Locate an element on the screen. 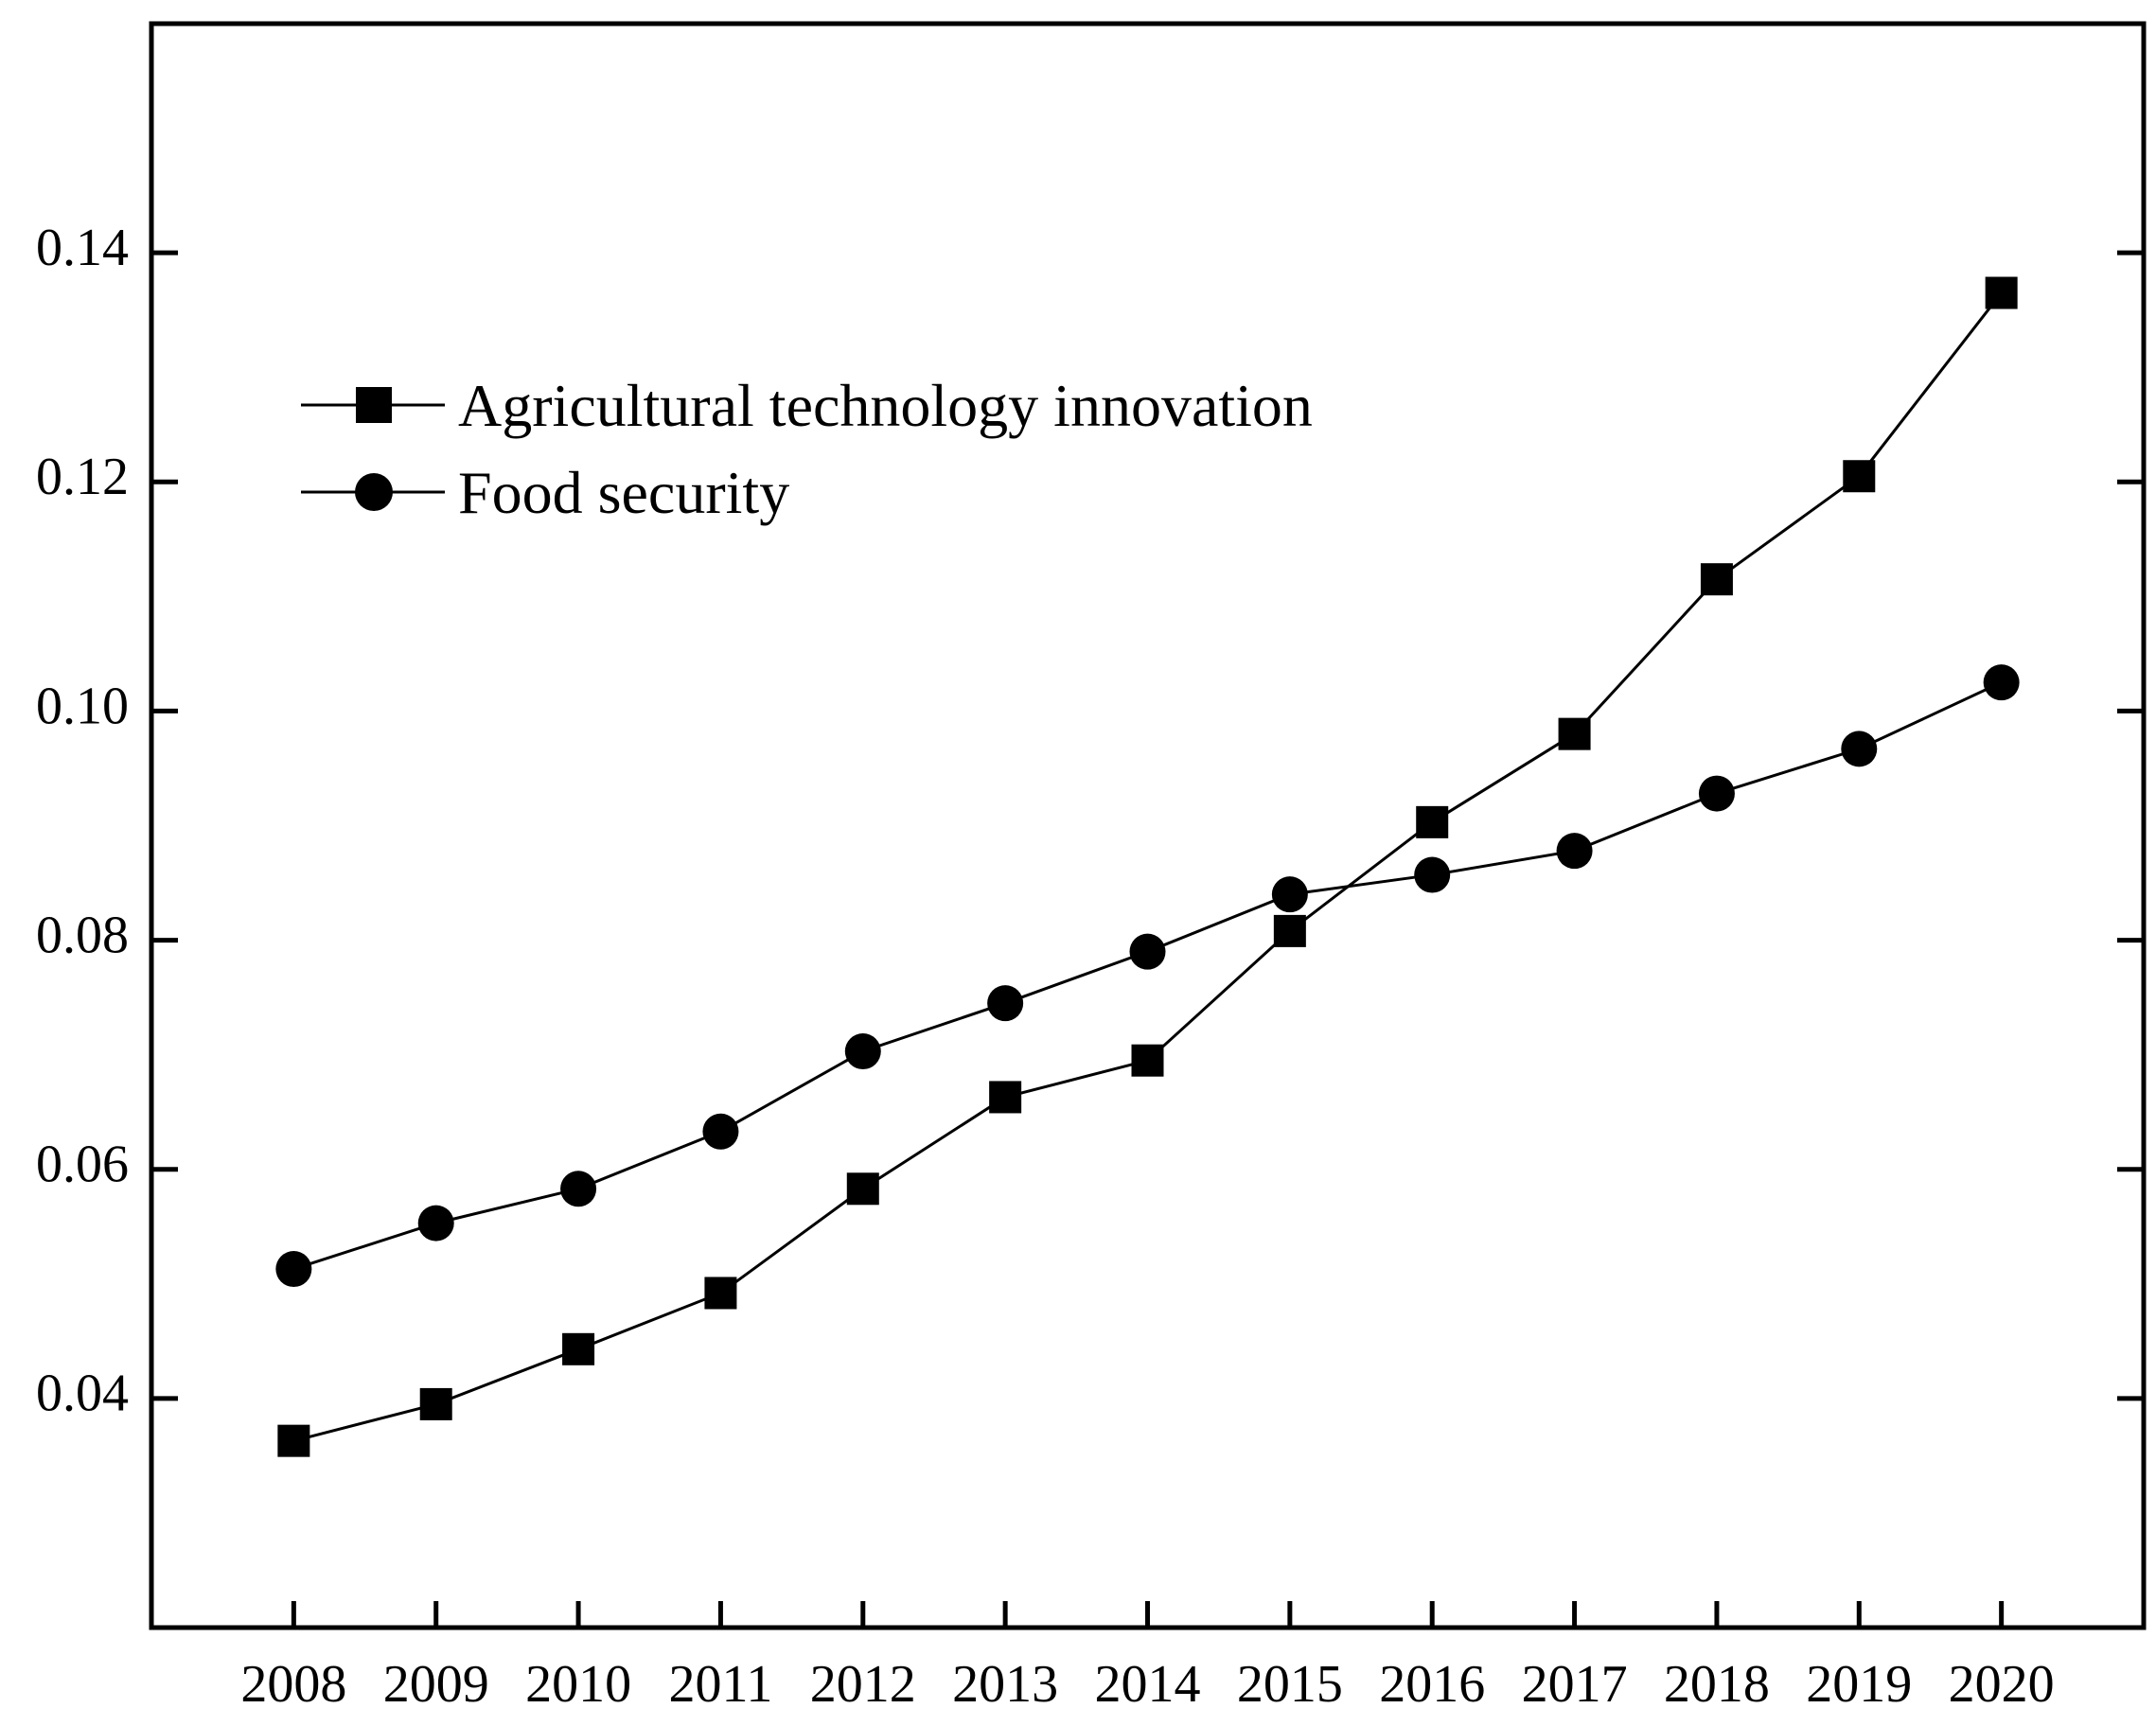 Image resolution: width=2156 pixels, height=1726 pixels. y-tick-label: 0.04 is located at coordinates (82, 1394).